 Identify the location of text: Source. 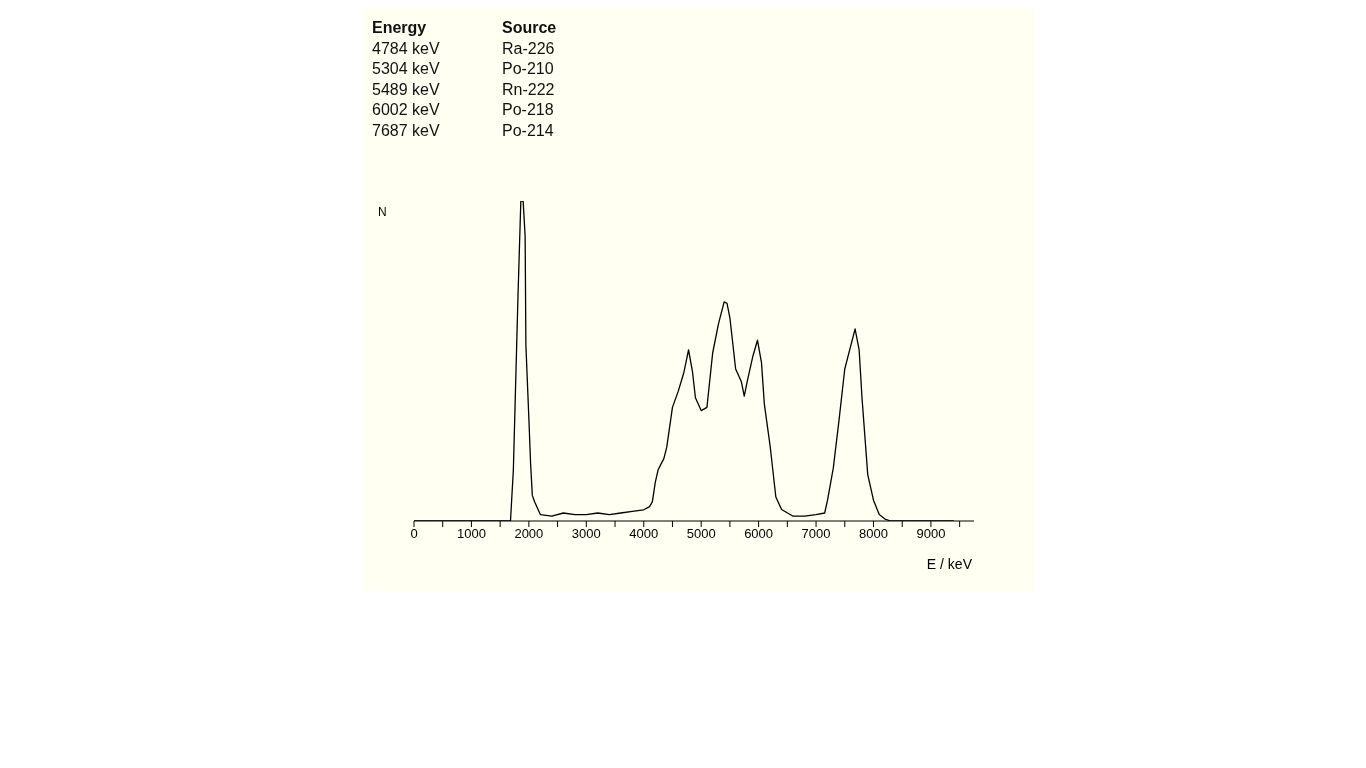
(530, 28).